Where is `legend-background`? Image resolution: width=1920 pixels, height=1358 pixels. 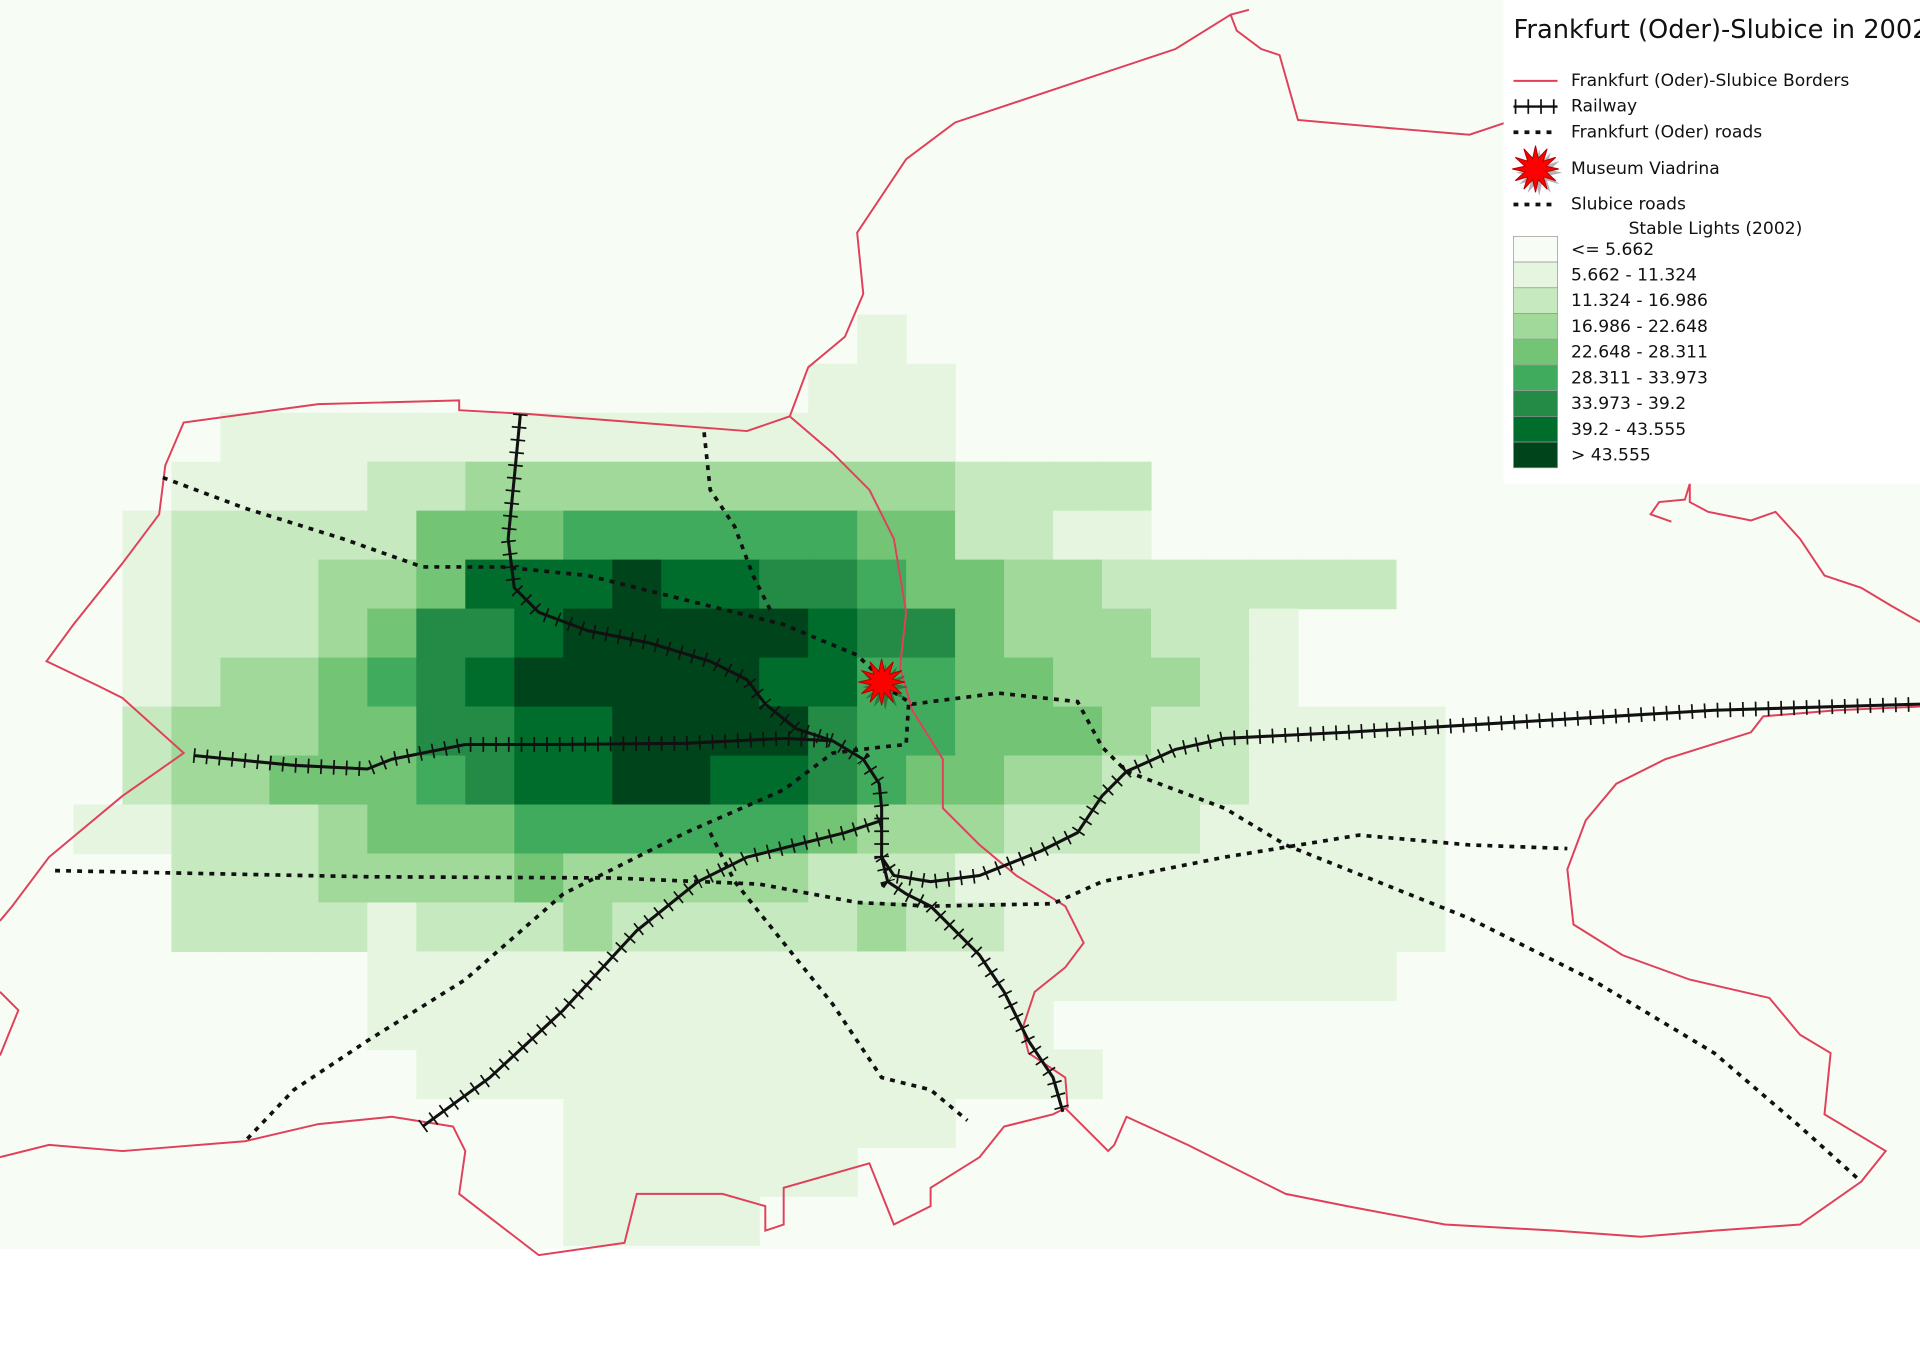
legend-background is located at coordinates (1711, 242).